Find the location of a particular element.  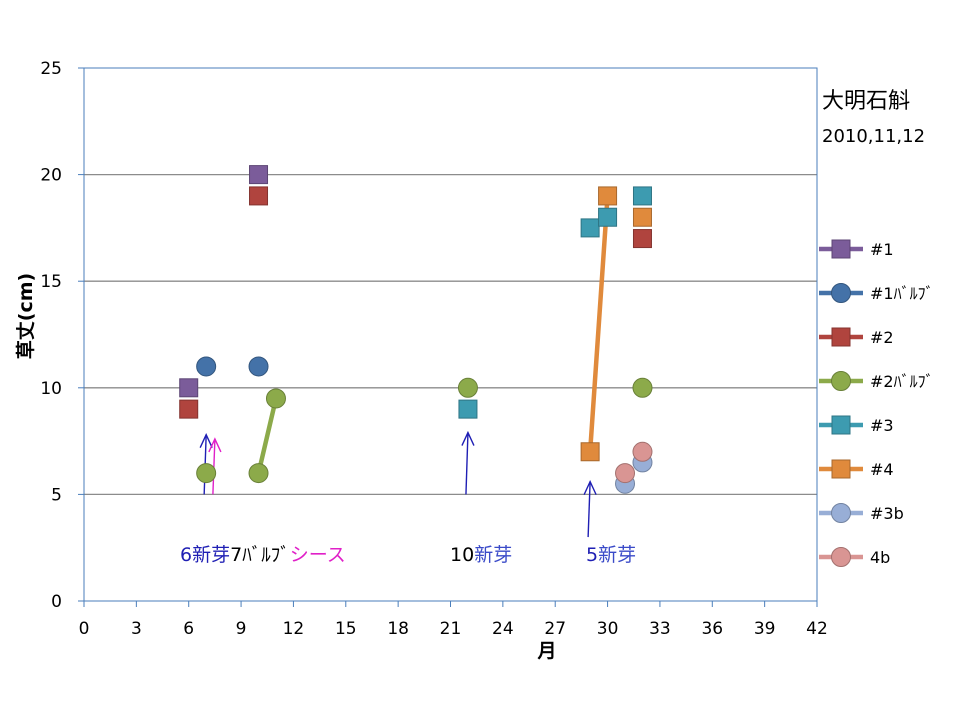

x-tick-label: 0 is located at coordinates (84, 629).